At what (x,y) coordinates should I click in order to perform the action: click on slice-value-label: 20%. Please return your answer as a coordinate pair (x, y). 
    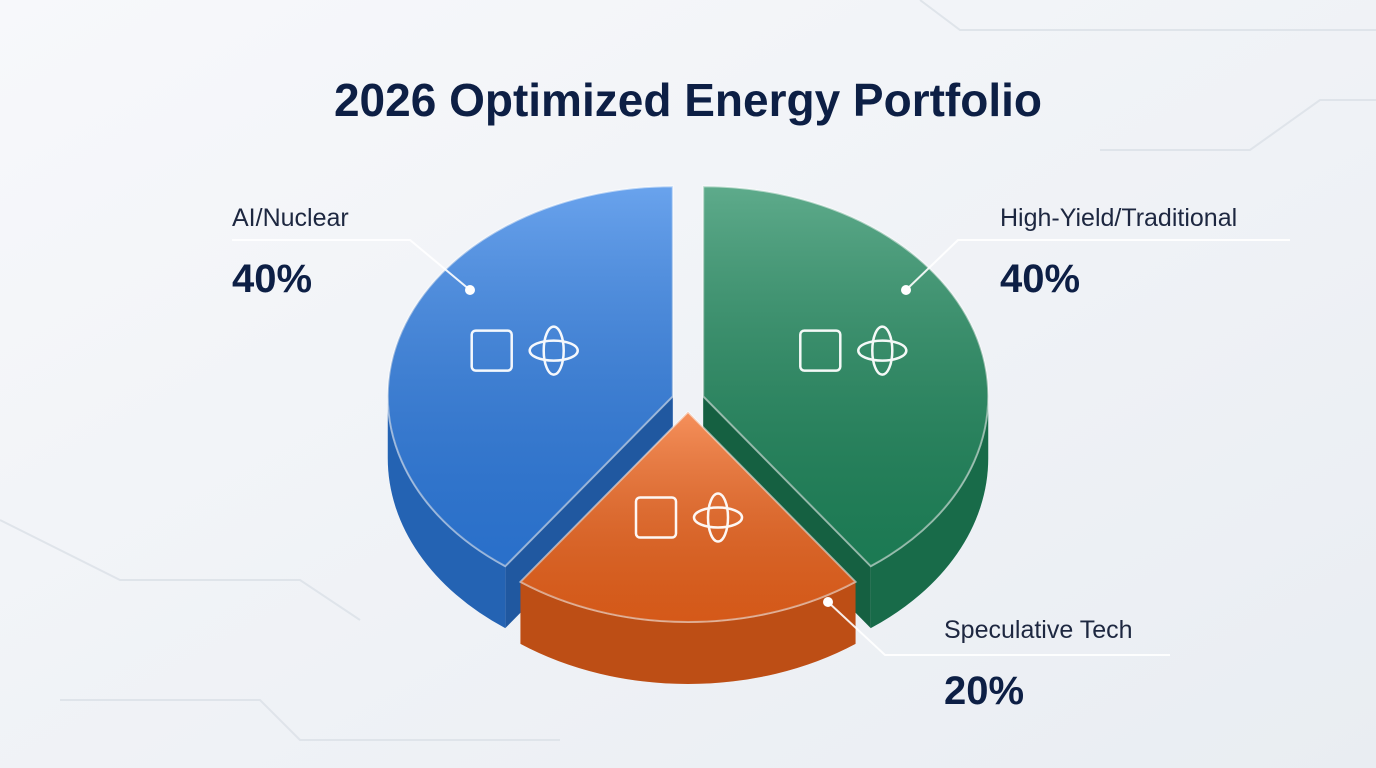
    Looking at the image, I should click on (984, 691).